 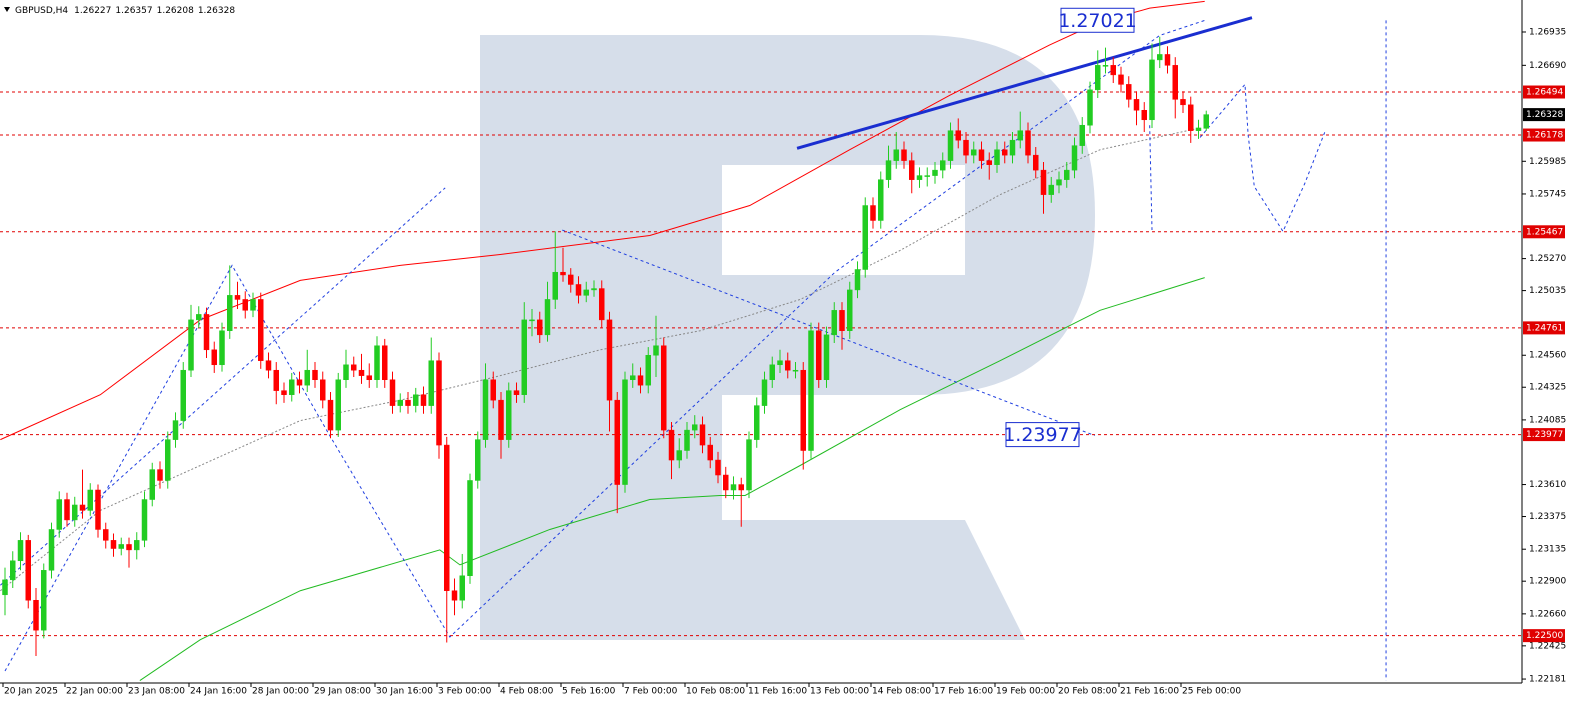 I want to click on x-tick-label: 22 Jan 00:00, so click(x=94, y=692).